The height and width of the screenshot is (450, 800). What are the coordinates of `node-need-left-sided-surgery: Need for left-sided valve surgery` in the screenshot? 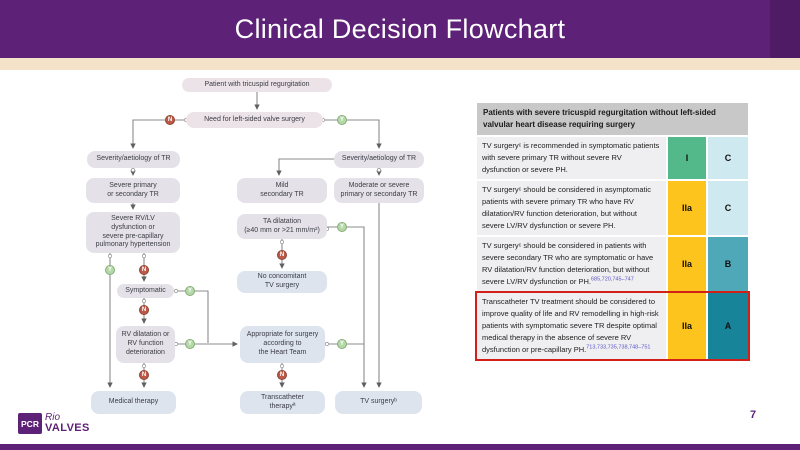 It's located at (254, 120).